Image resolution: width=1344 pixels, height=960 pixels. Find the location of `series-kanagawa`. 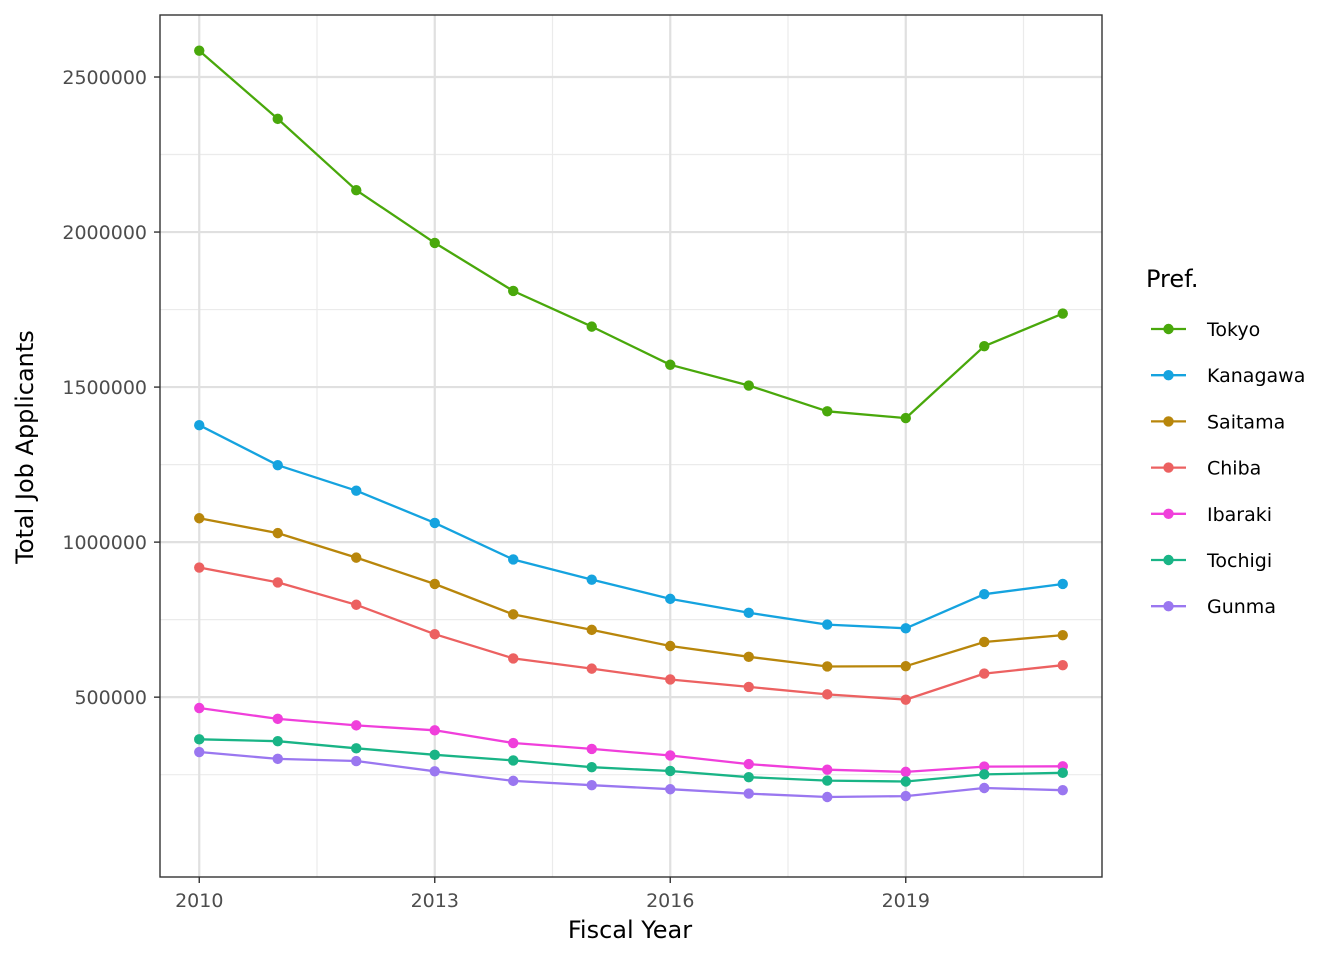

series-kanagawa is located at coordinates (631, 527).